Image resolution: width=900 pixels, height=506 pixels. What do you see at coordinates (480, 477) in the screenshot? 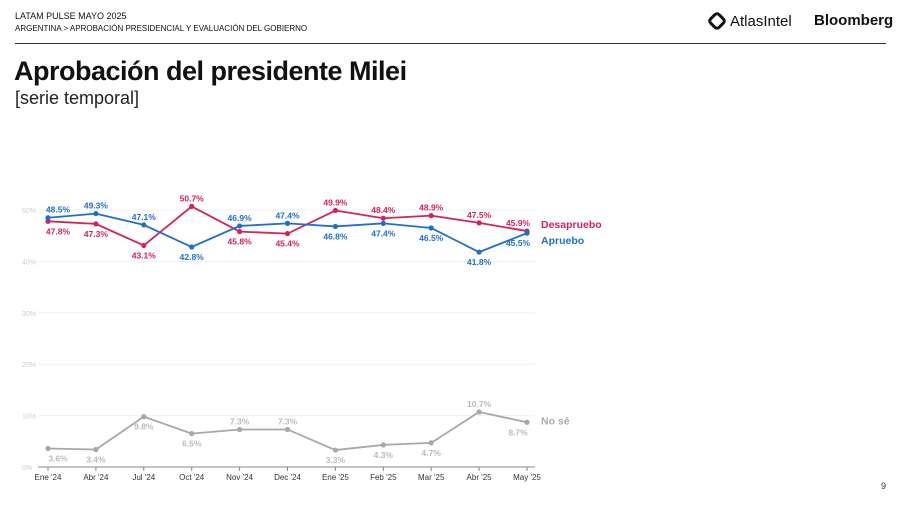
I see `x-tick-label: Abr '25` at bounding box center [480, 477].